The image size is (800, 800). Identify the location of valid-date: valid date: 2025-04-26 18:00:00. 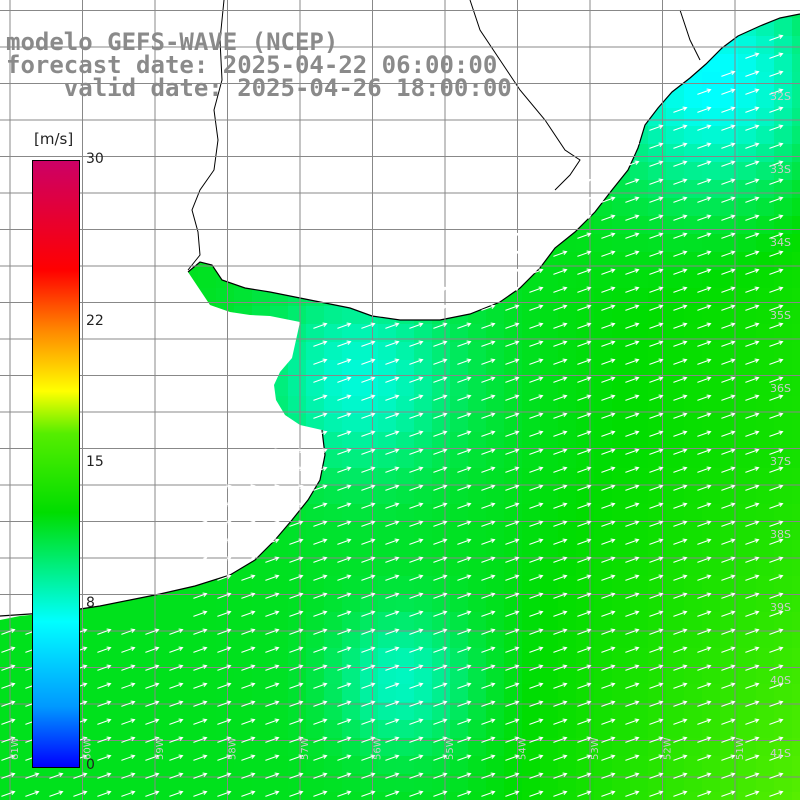
(259, 88).